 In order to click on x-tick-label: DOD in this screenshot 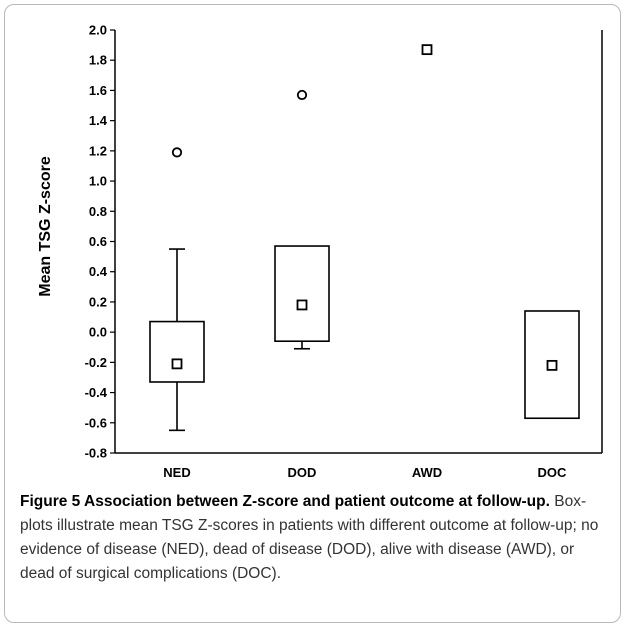, I will do `click(302, 472)`.